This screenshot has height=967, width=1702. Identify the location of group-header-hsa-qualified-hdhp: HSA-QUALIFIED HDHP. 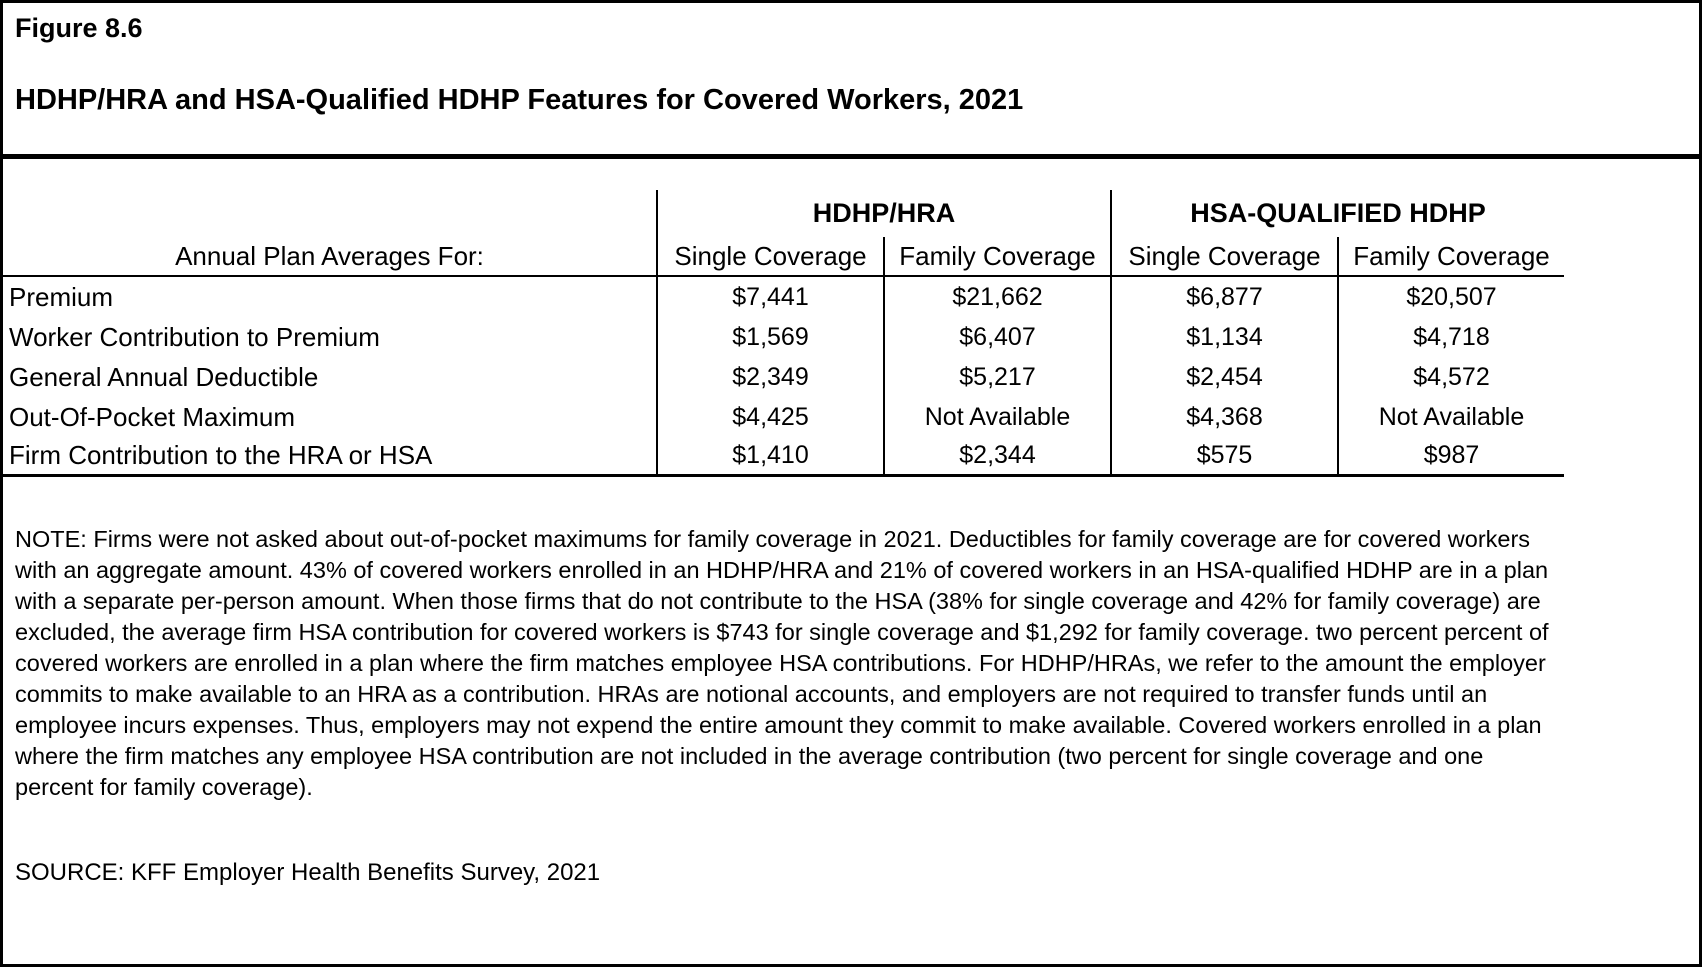
(1337, 214).